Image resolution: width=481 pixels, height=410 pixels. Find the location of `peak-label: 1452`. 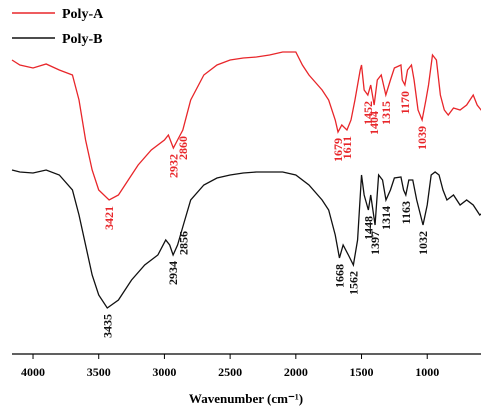

peak-label: 1452 is located at coordinates (368, 113).